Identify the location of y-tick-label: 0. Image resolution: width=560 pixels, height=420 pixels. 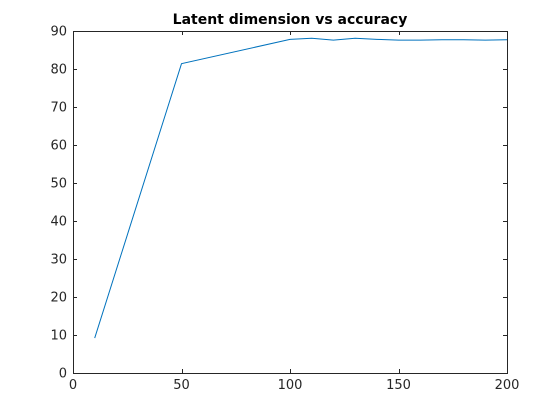
(63, 374).